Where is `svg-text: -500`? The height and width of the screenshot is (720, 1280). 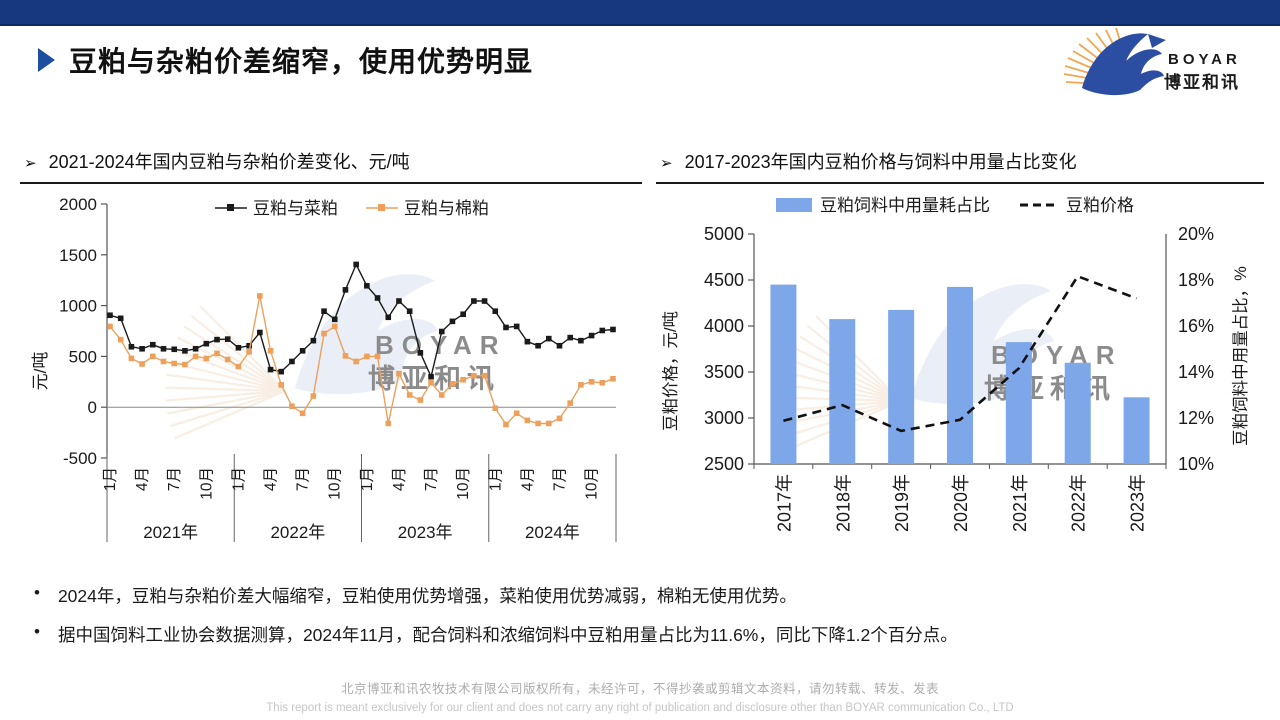 svg-text: -500 is located at coordinates (80, 458).